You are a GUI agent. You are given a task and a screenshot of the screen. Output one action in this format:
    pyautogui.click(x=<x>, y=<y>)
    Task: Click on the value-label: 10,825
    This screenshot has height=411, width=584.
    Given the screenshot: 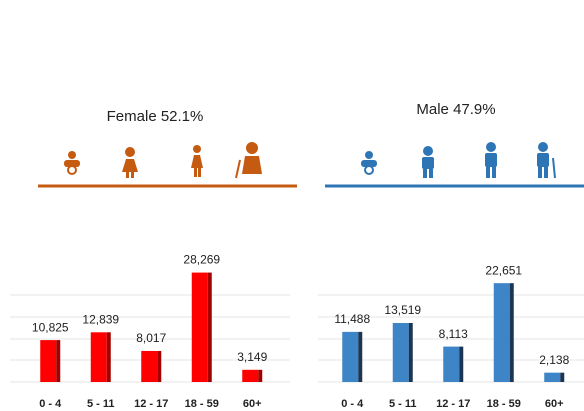 What is the action you would take?
    pyautogui.click(x=50, y=327)
    